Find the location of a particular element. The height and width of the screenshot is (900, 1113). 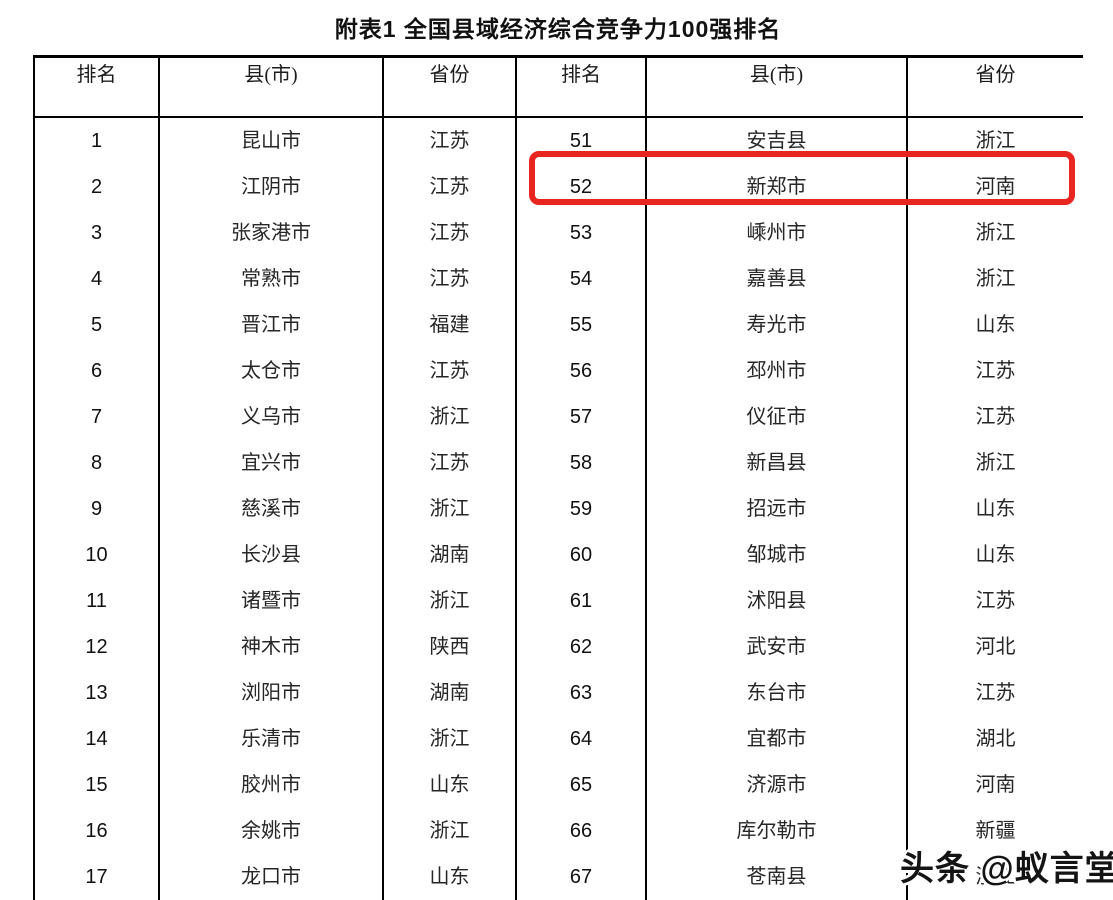

right-table-row-rank-cell: 65 is located at coordinates (582, 785).